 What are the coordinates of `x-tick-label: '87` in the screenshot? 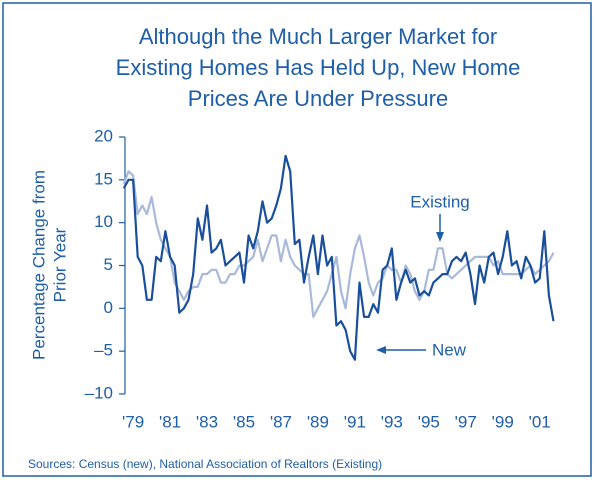 It's located at (281, 421).